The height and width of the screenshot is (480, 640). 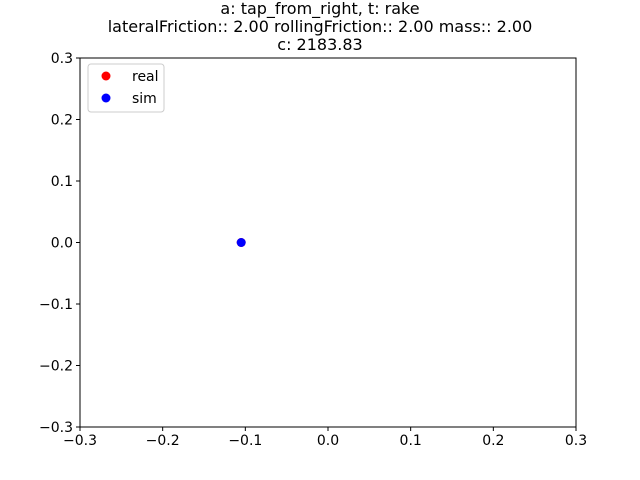 I want to click on y-tick-label: 0.3, so click(x=62, y=59).